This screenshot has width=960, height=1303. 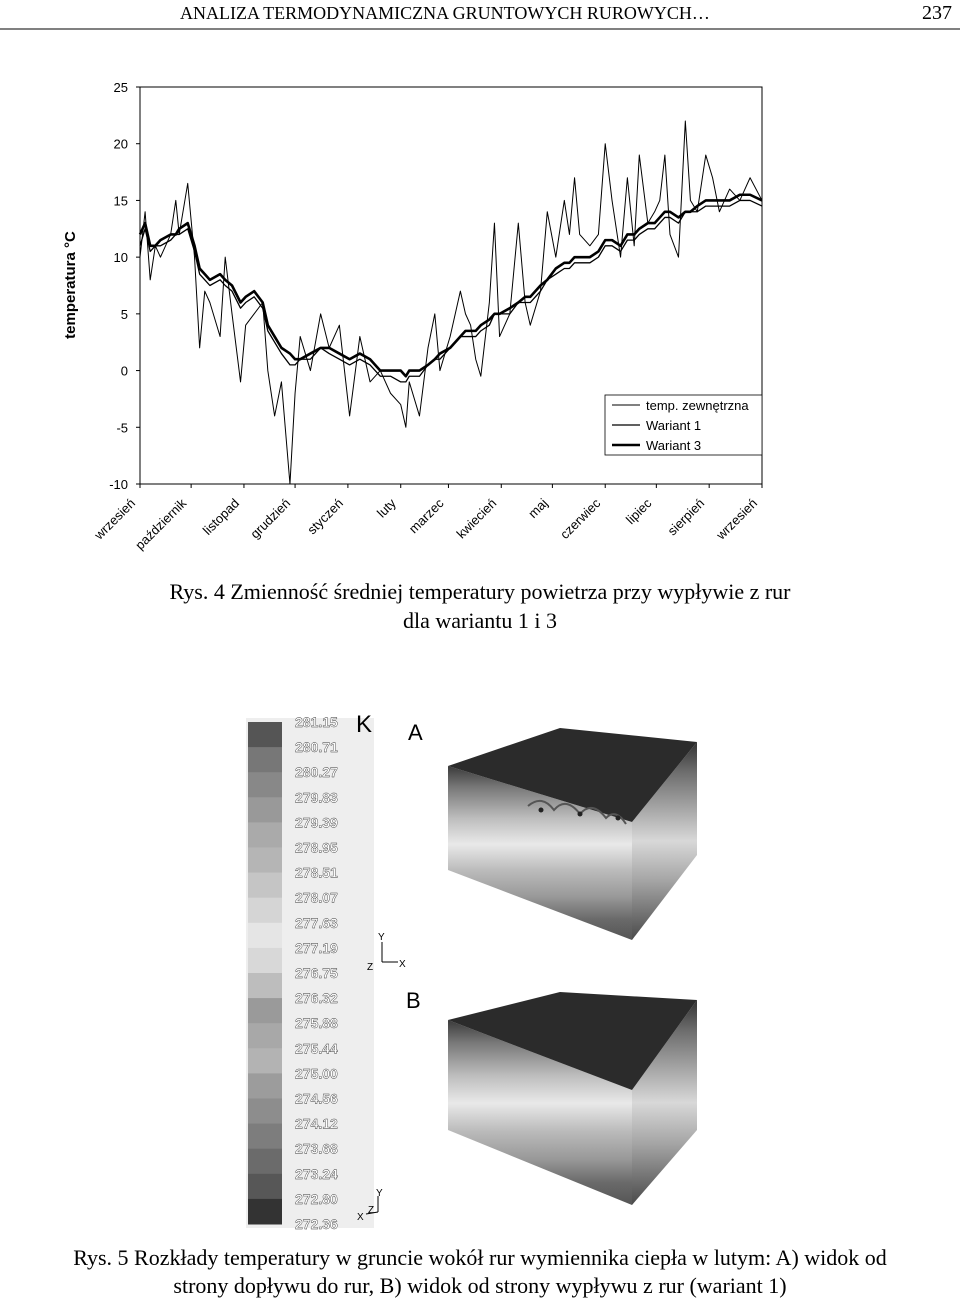 I want to click on y-tick-label: 15, so click(x=121, y=200).